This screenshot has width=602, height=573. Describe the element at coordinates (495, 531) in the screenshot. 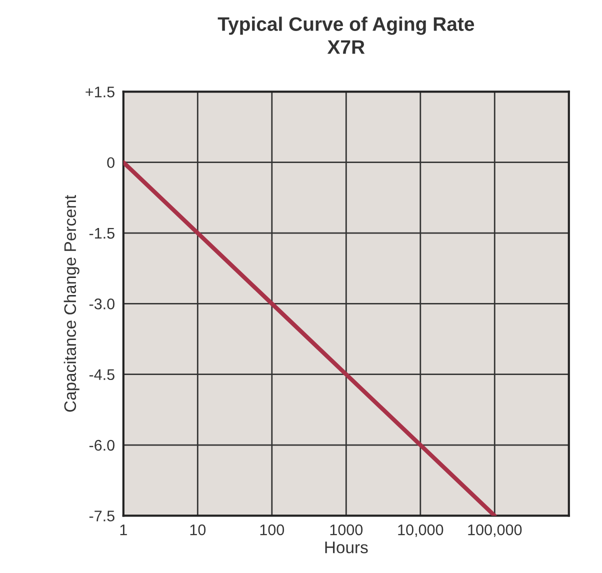

I see `x-tick-label: 100,000` at that location.